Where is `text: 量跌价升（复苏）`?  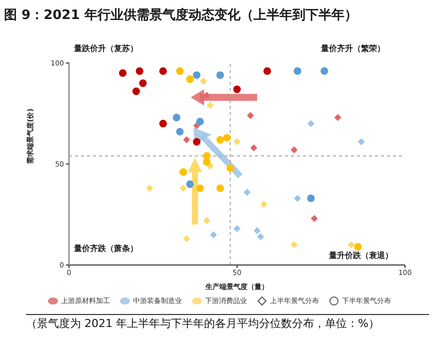
text: 量跌价升（复苏） is located at coordinates (106, 48).